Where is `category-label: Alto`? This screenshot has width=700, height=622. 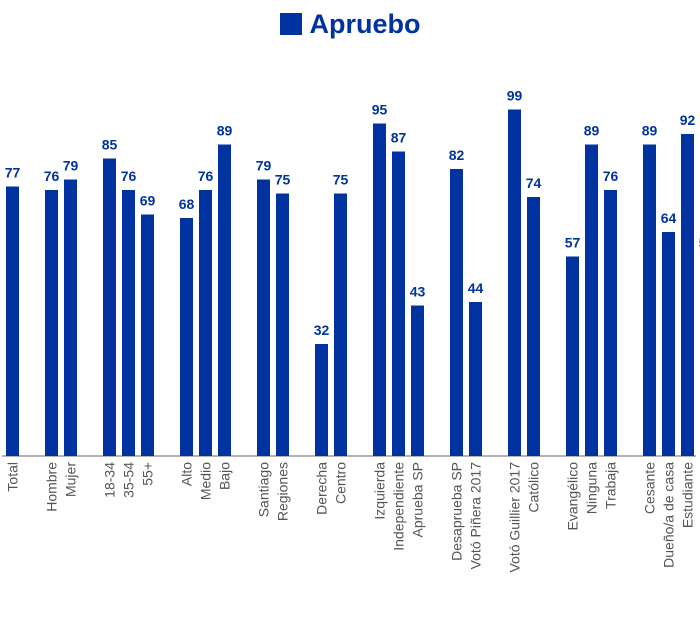 category-label: Alto is located at coordinates (187, 474).